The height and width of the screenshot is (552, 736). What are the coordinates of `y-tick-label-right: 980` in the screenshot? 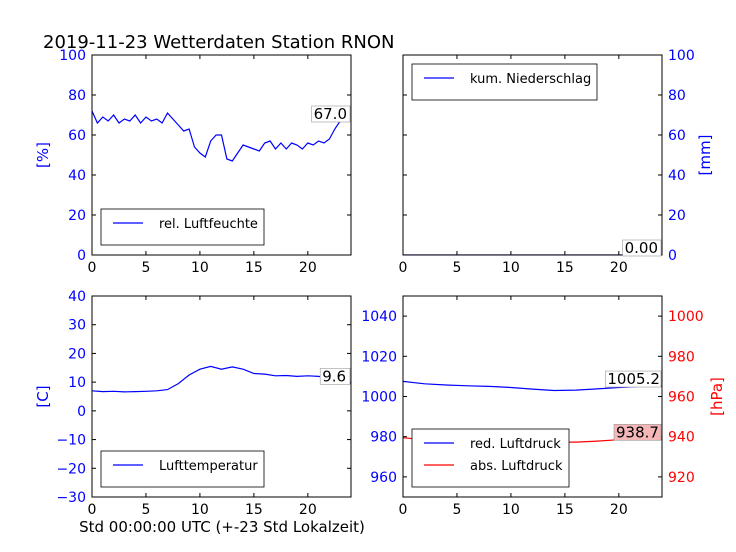 It's located at (681, 357).